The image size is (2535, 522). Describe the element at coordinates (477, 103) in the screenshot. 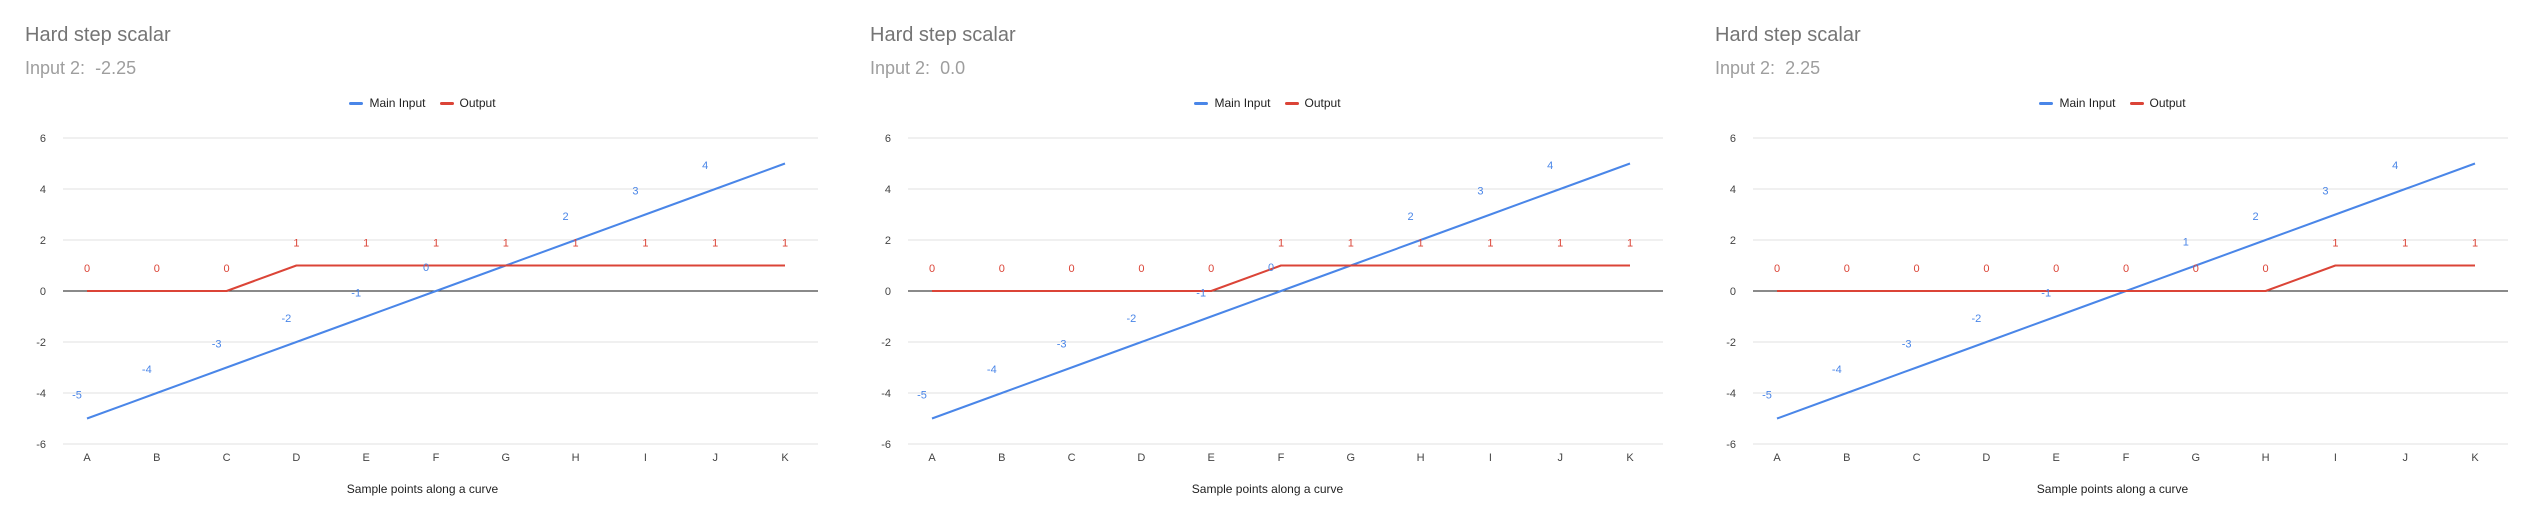

I see `legend-label: Output` at that location.